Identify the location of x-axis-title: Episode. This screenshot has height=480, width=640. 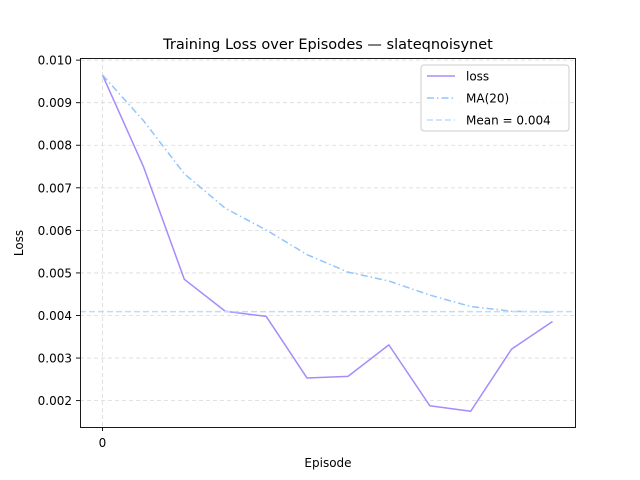
(327, 463).